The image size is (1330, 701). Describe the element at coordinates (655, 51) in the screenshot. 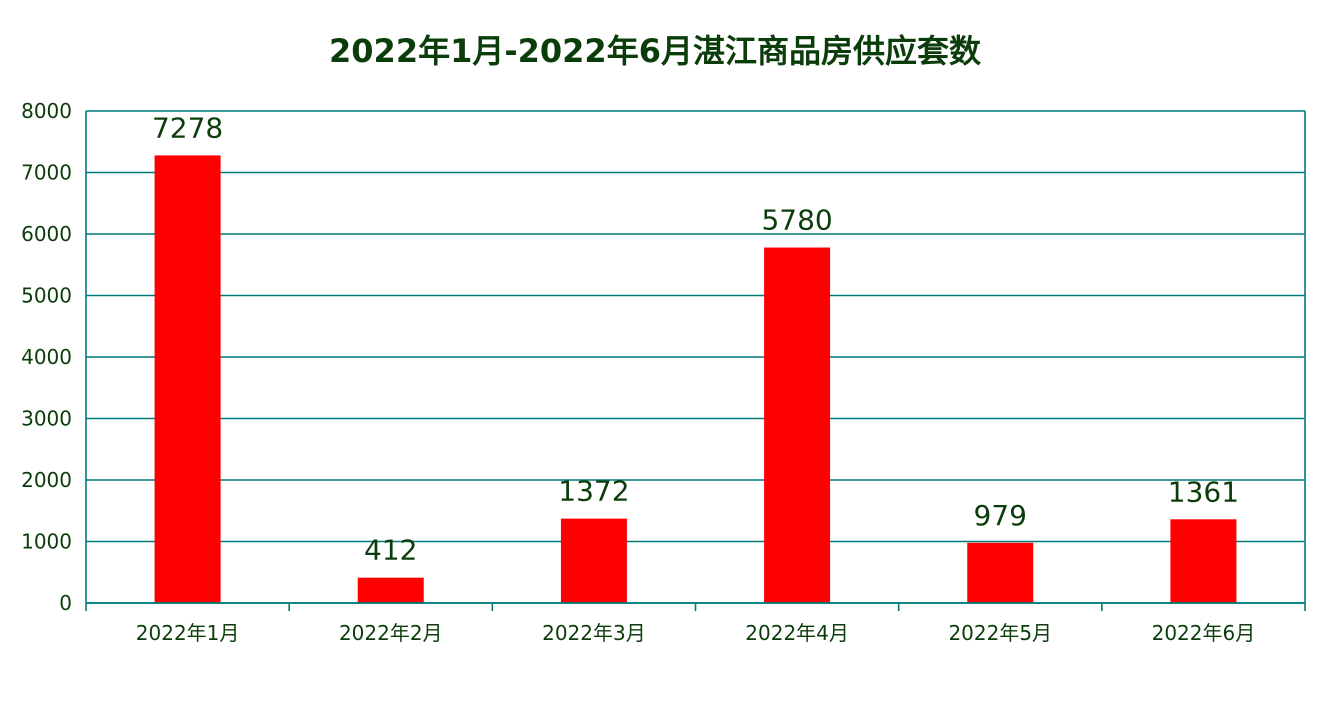

I see `chart-title: 2022年1月-2022年6月湛江商品房供应套数` at that location.